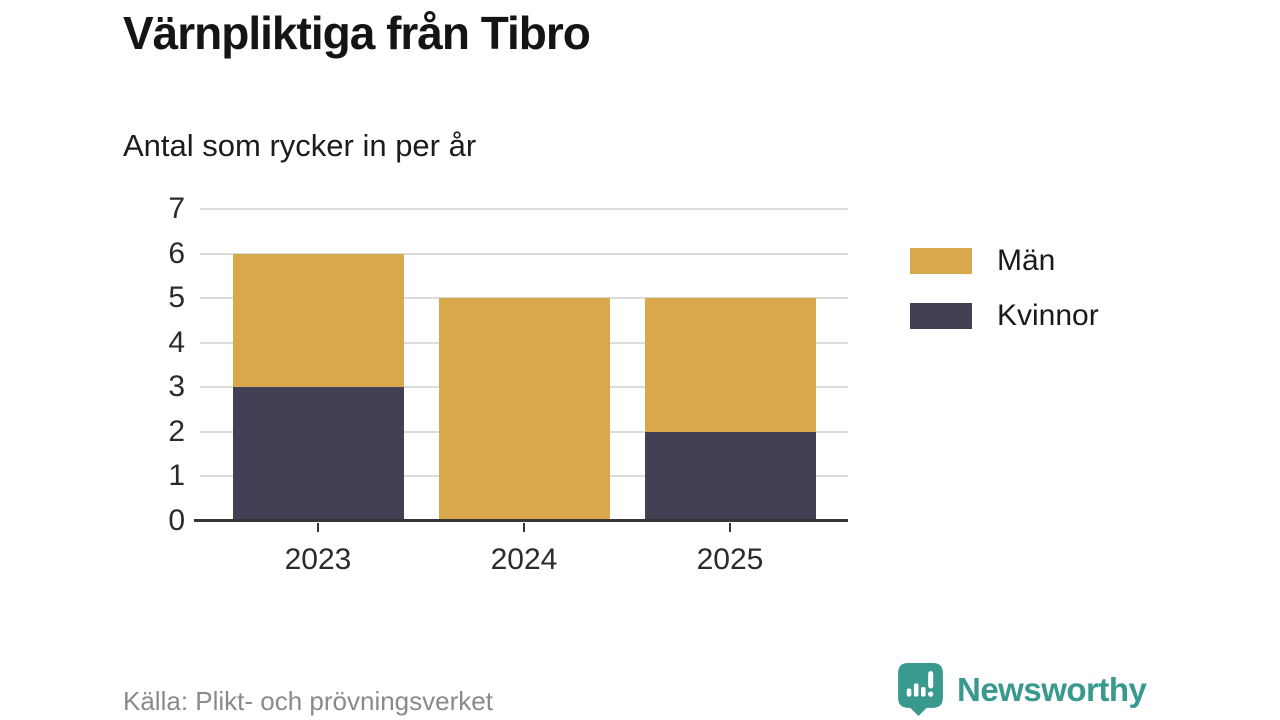 This screenshot has width=1280, height=720. Describe the element at coordinates (920, 689) in the screenshot. I see `newsworthy-speech-bubble-bar-chart-icon` at that location.